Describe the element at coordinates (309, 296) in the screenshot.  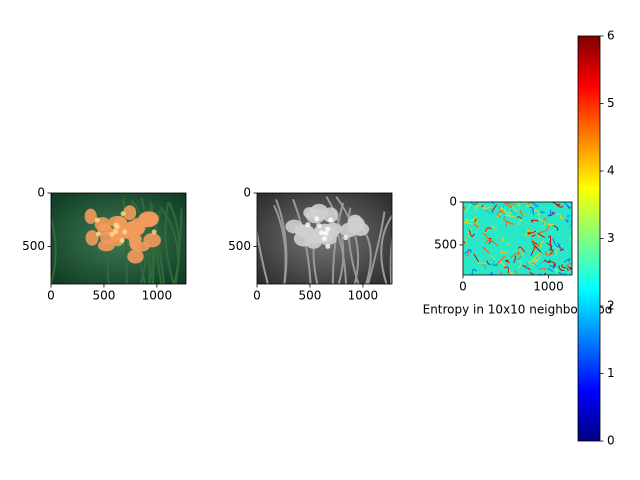
I see `x-tick-label: 500` at that location.